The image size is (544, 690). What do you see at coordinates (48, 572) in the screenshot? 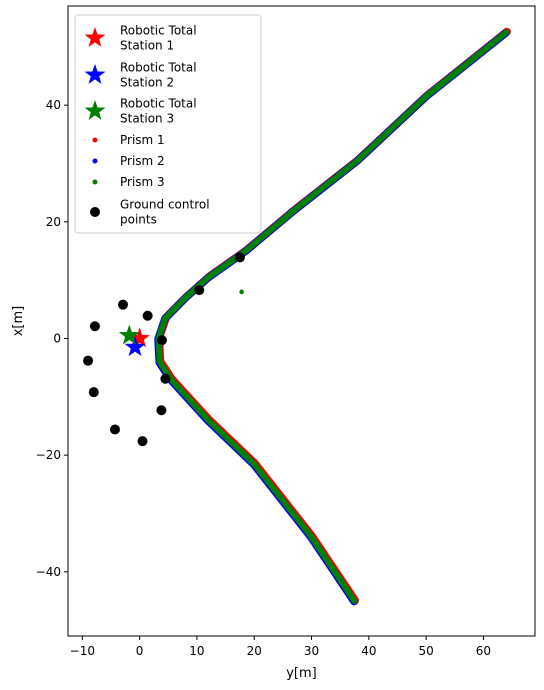
I see `y-tick-label: −40` at bounding box center [48, 572].